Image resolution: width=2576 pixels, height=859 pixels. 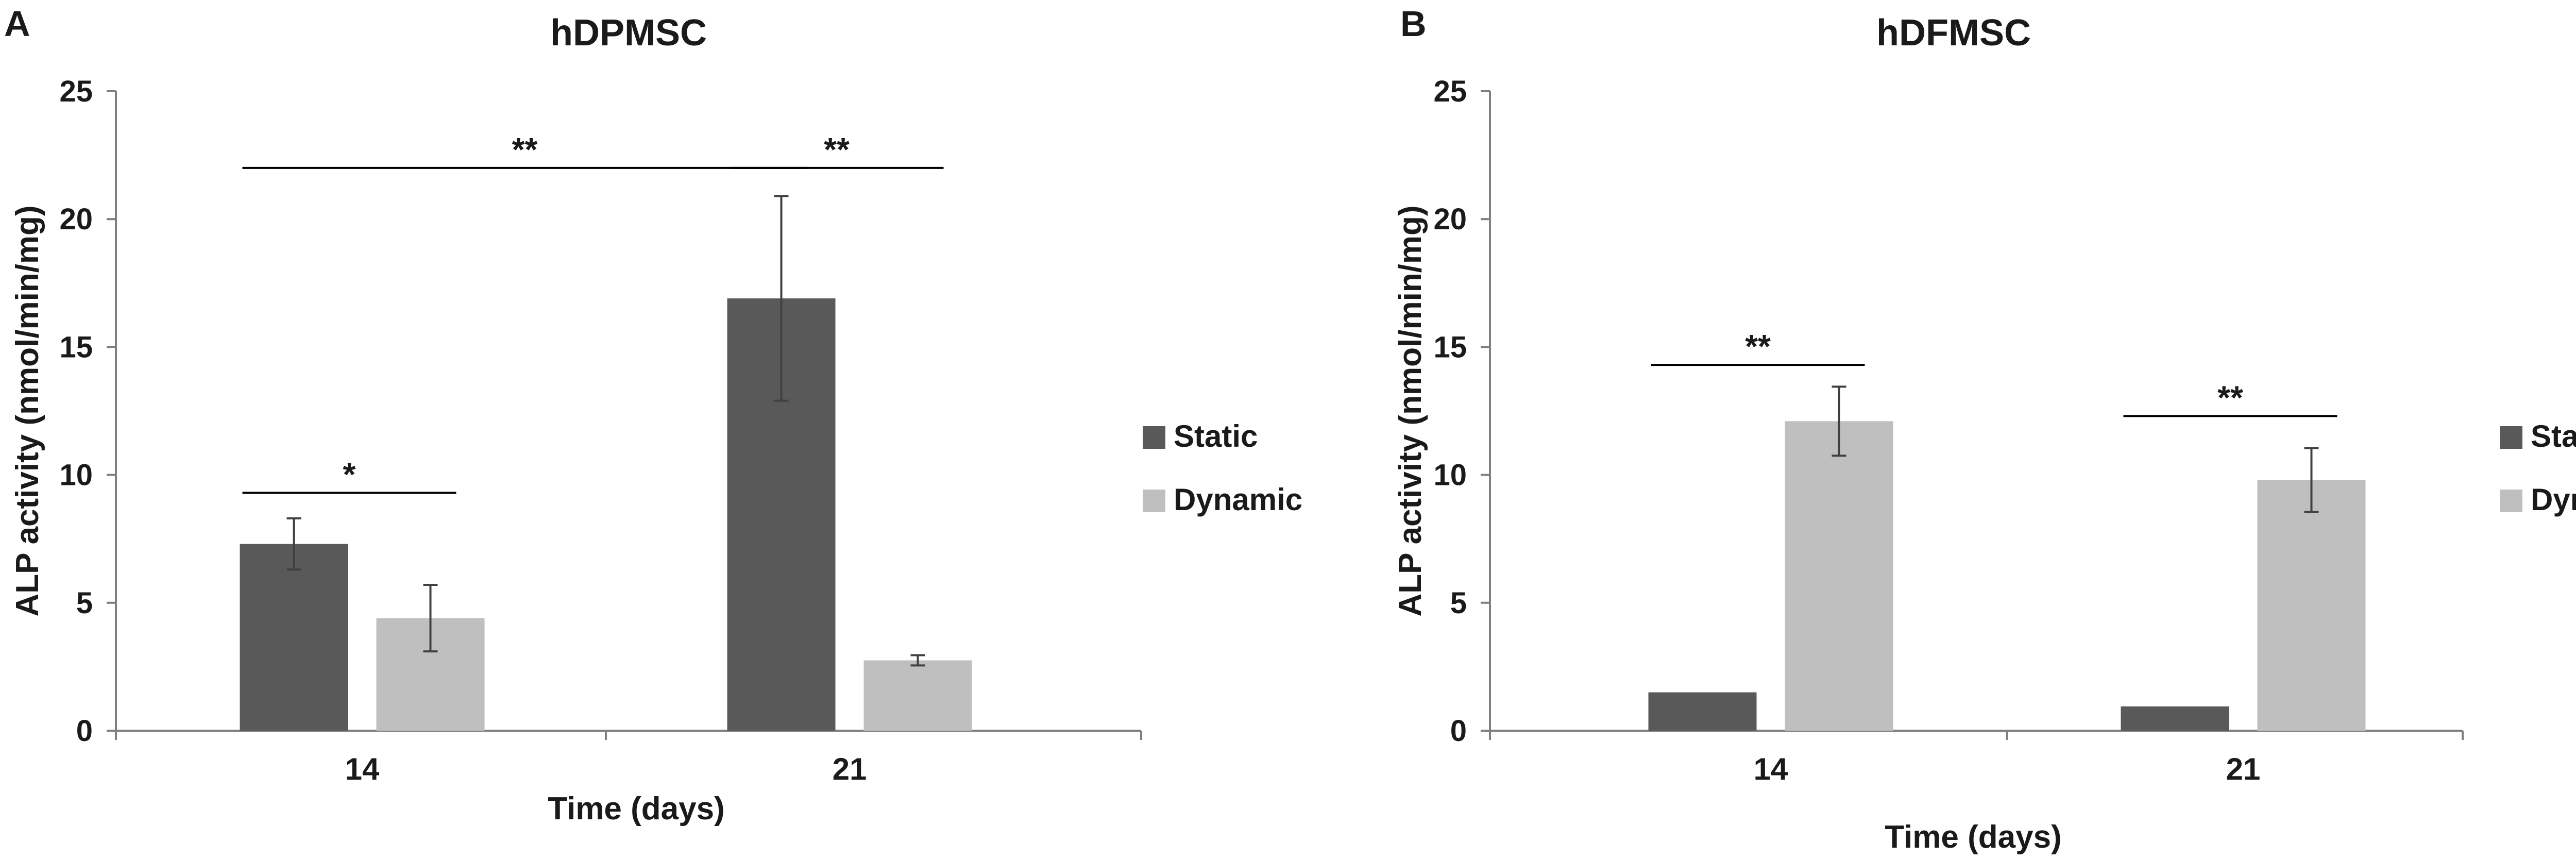 I want to click on panel-letter: B, so click(x=1413, y=24).